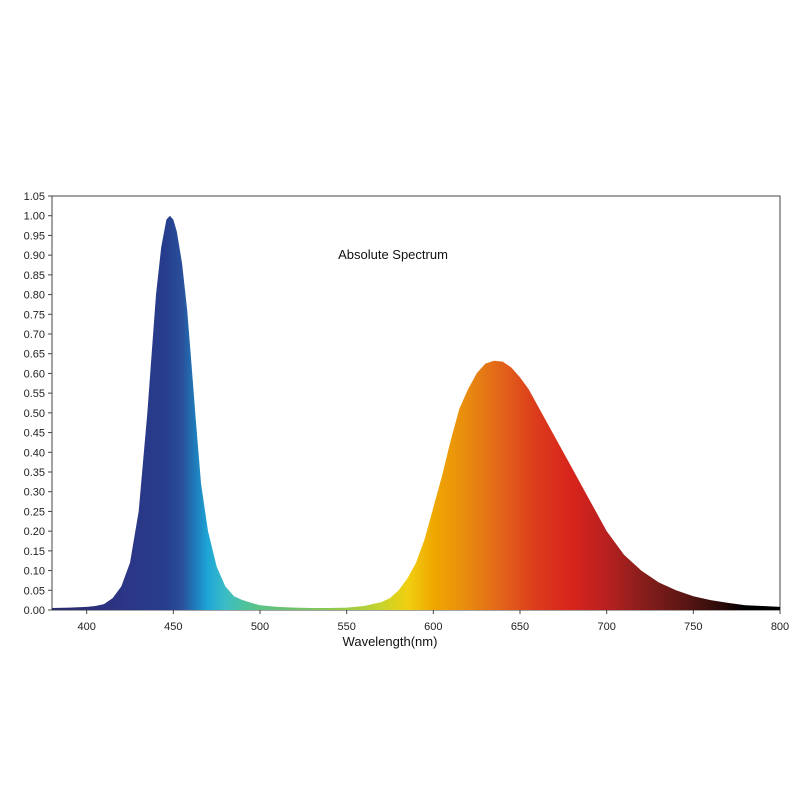 This screenshot has height=800, width=800. Describe the element at coordinates (260, 627) in the screenshot. I see `x-tick-label: 500` at that location.